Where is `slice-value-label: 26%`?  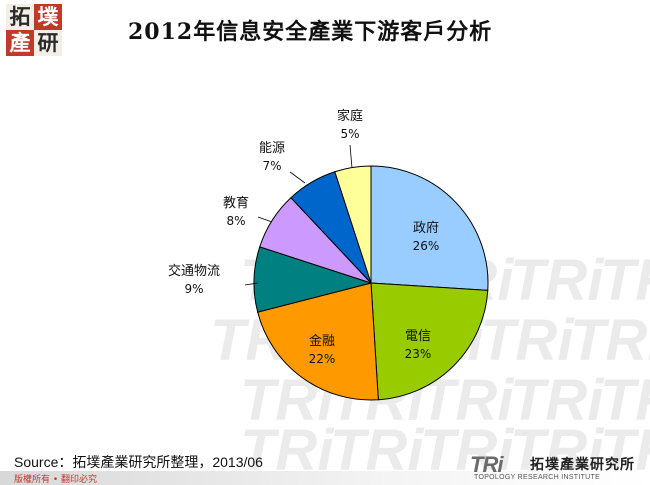 slice-value-label: 26% is located at coordinates (426, 246).